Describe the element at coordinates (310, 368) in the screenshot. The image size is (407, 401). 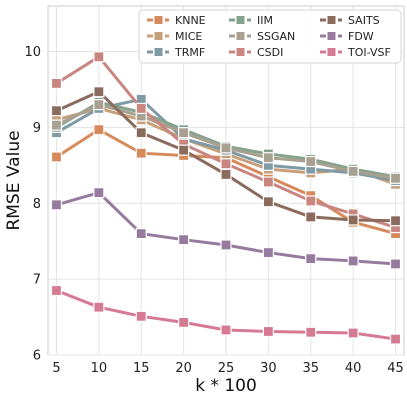
I see `x-tick-label: 35` at that location.